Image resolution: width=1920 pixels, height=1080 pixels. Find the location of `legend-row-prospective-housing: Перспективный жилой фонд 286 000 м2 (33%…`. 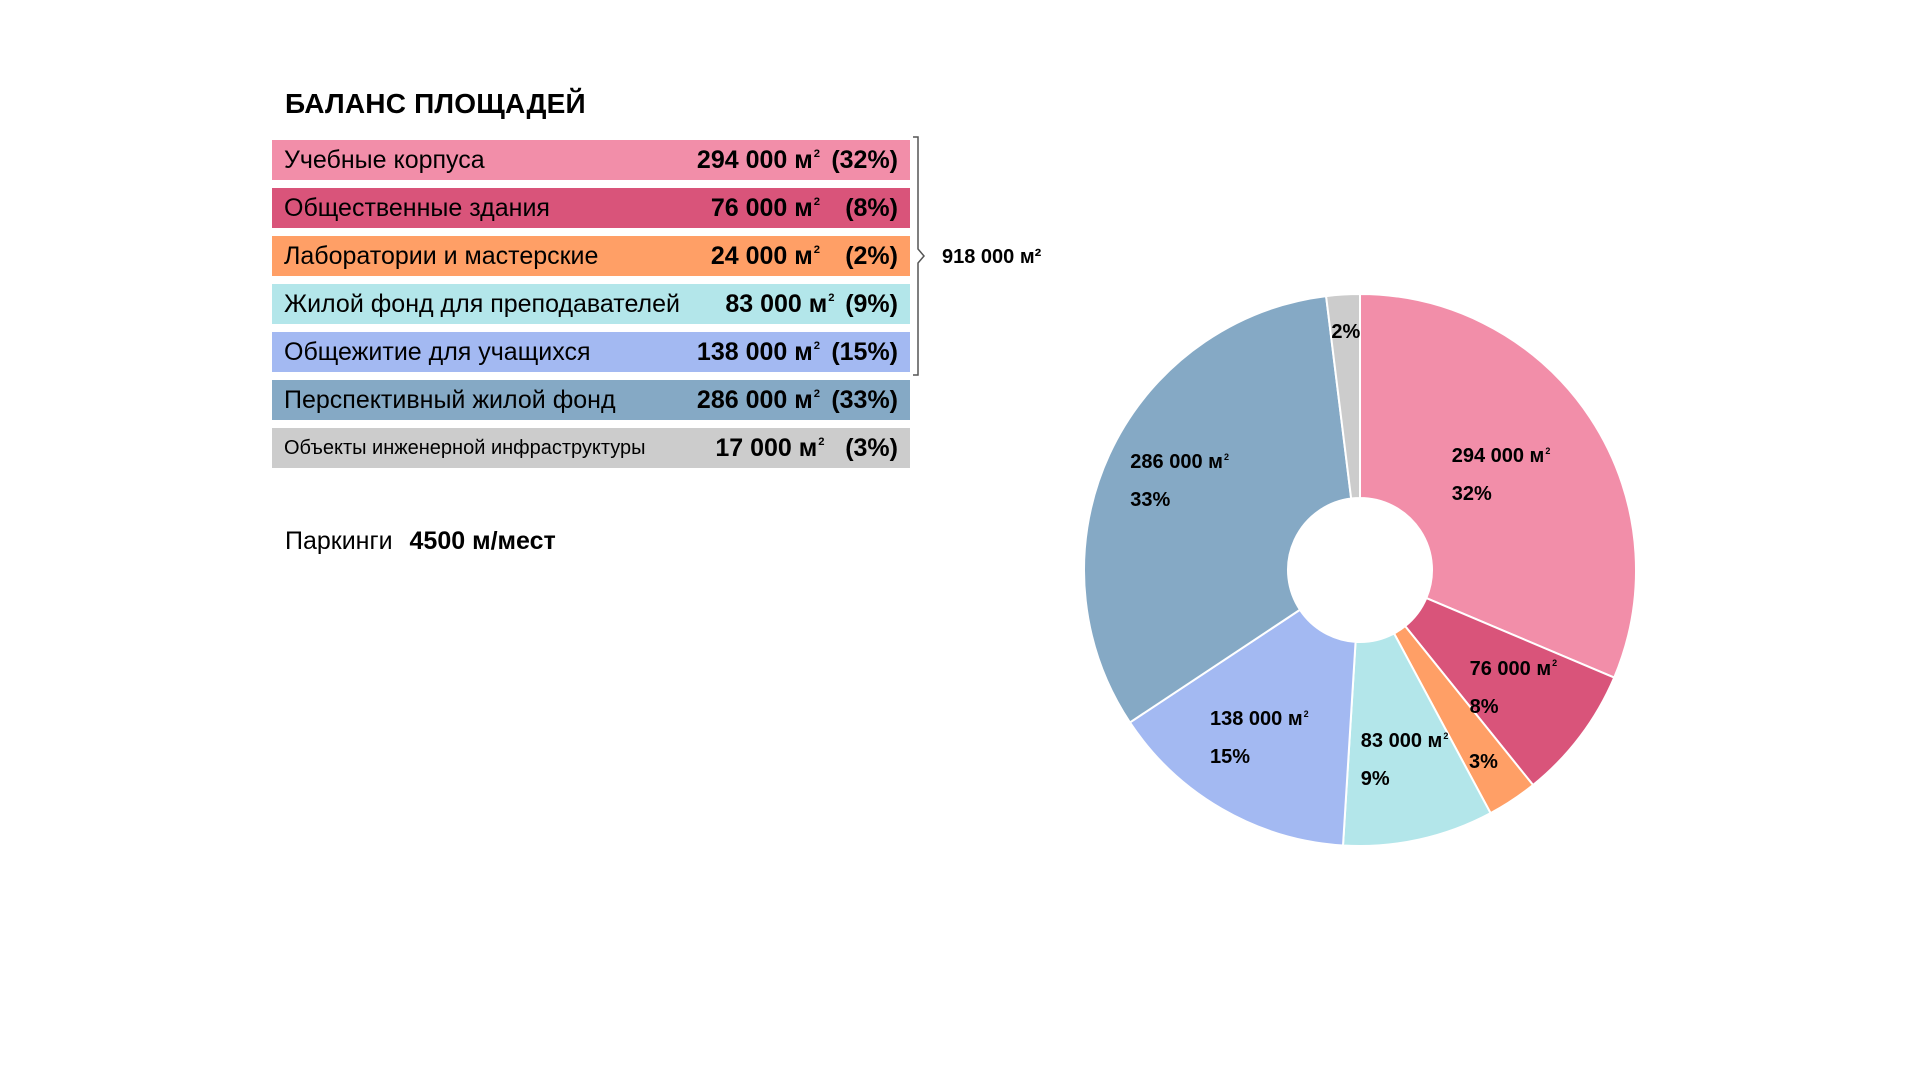

legend-row-prospective-housing: Перспективный жилой фонд 286 000 м2 (33%… is located at coordinates (591, 400).